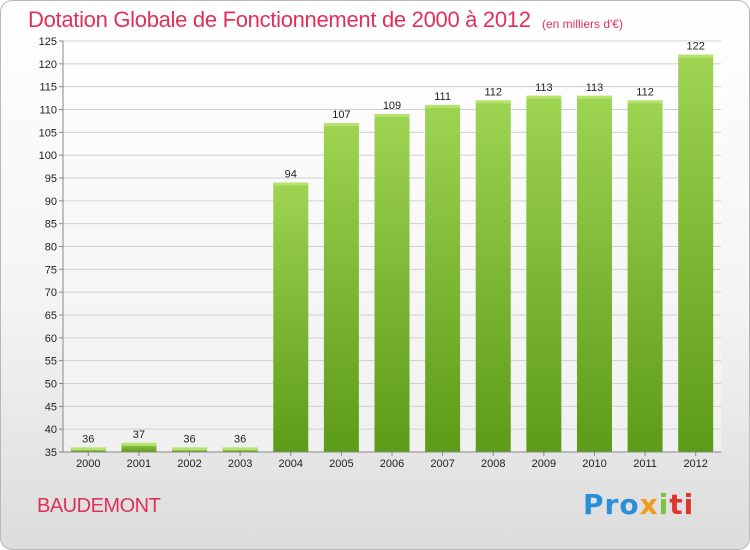  Describe the element at coordinates (341, 115) in the screenshot. I see `value-label: 107` at that location.